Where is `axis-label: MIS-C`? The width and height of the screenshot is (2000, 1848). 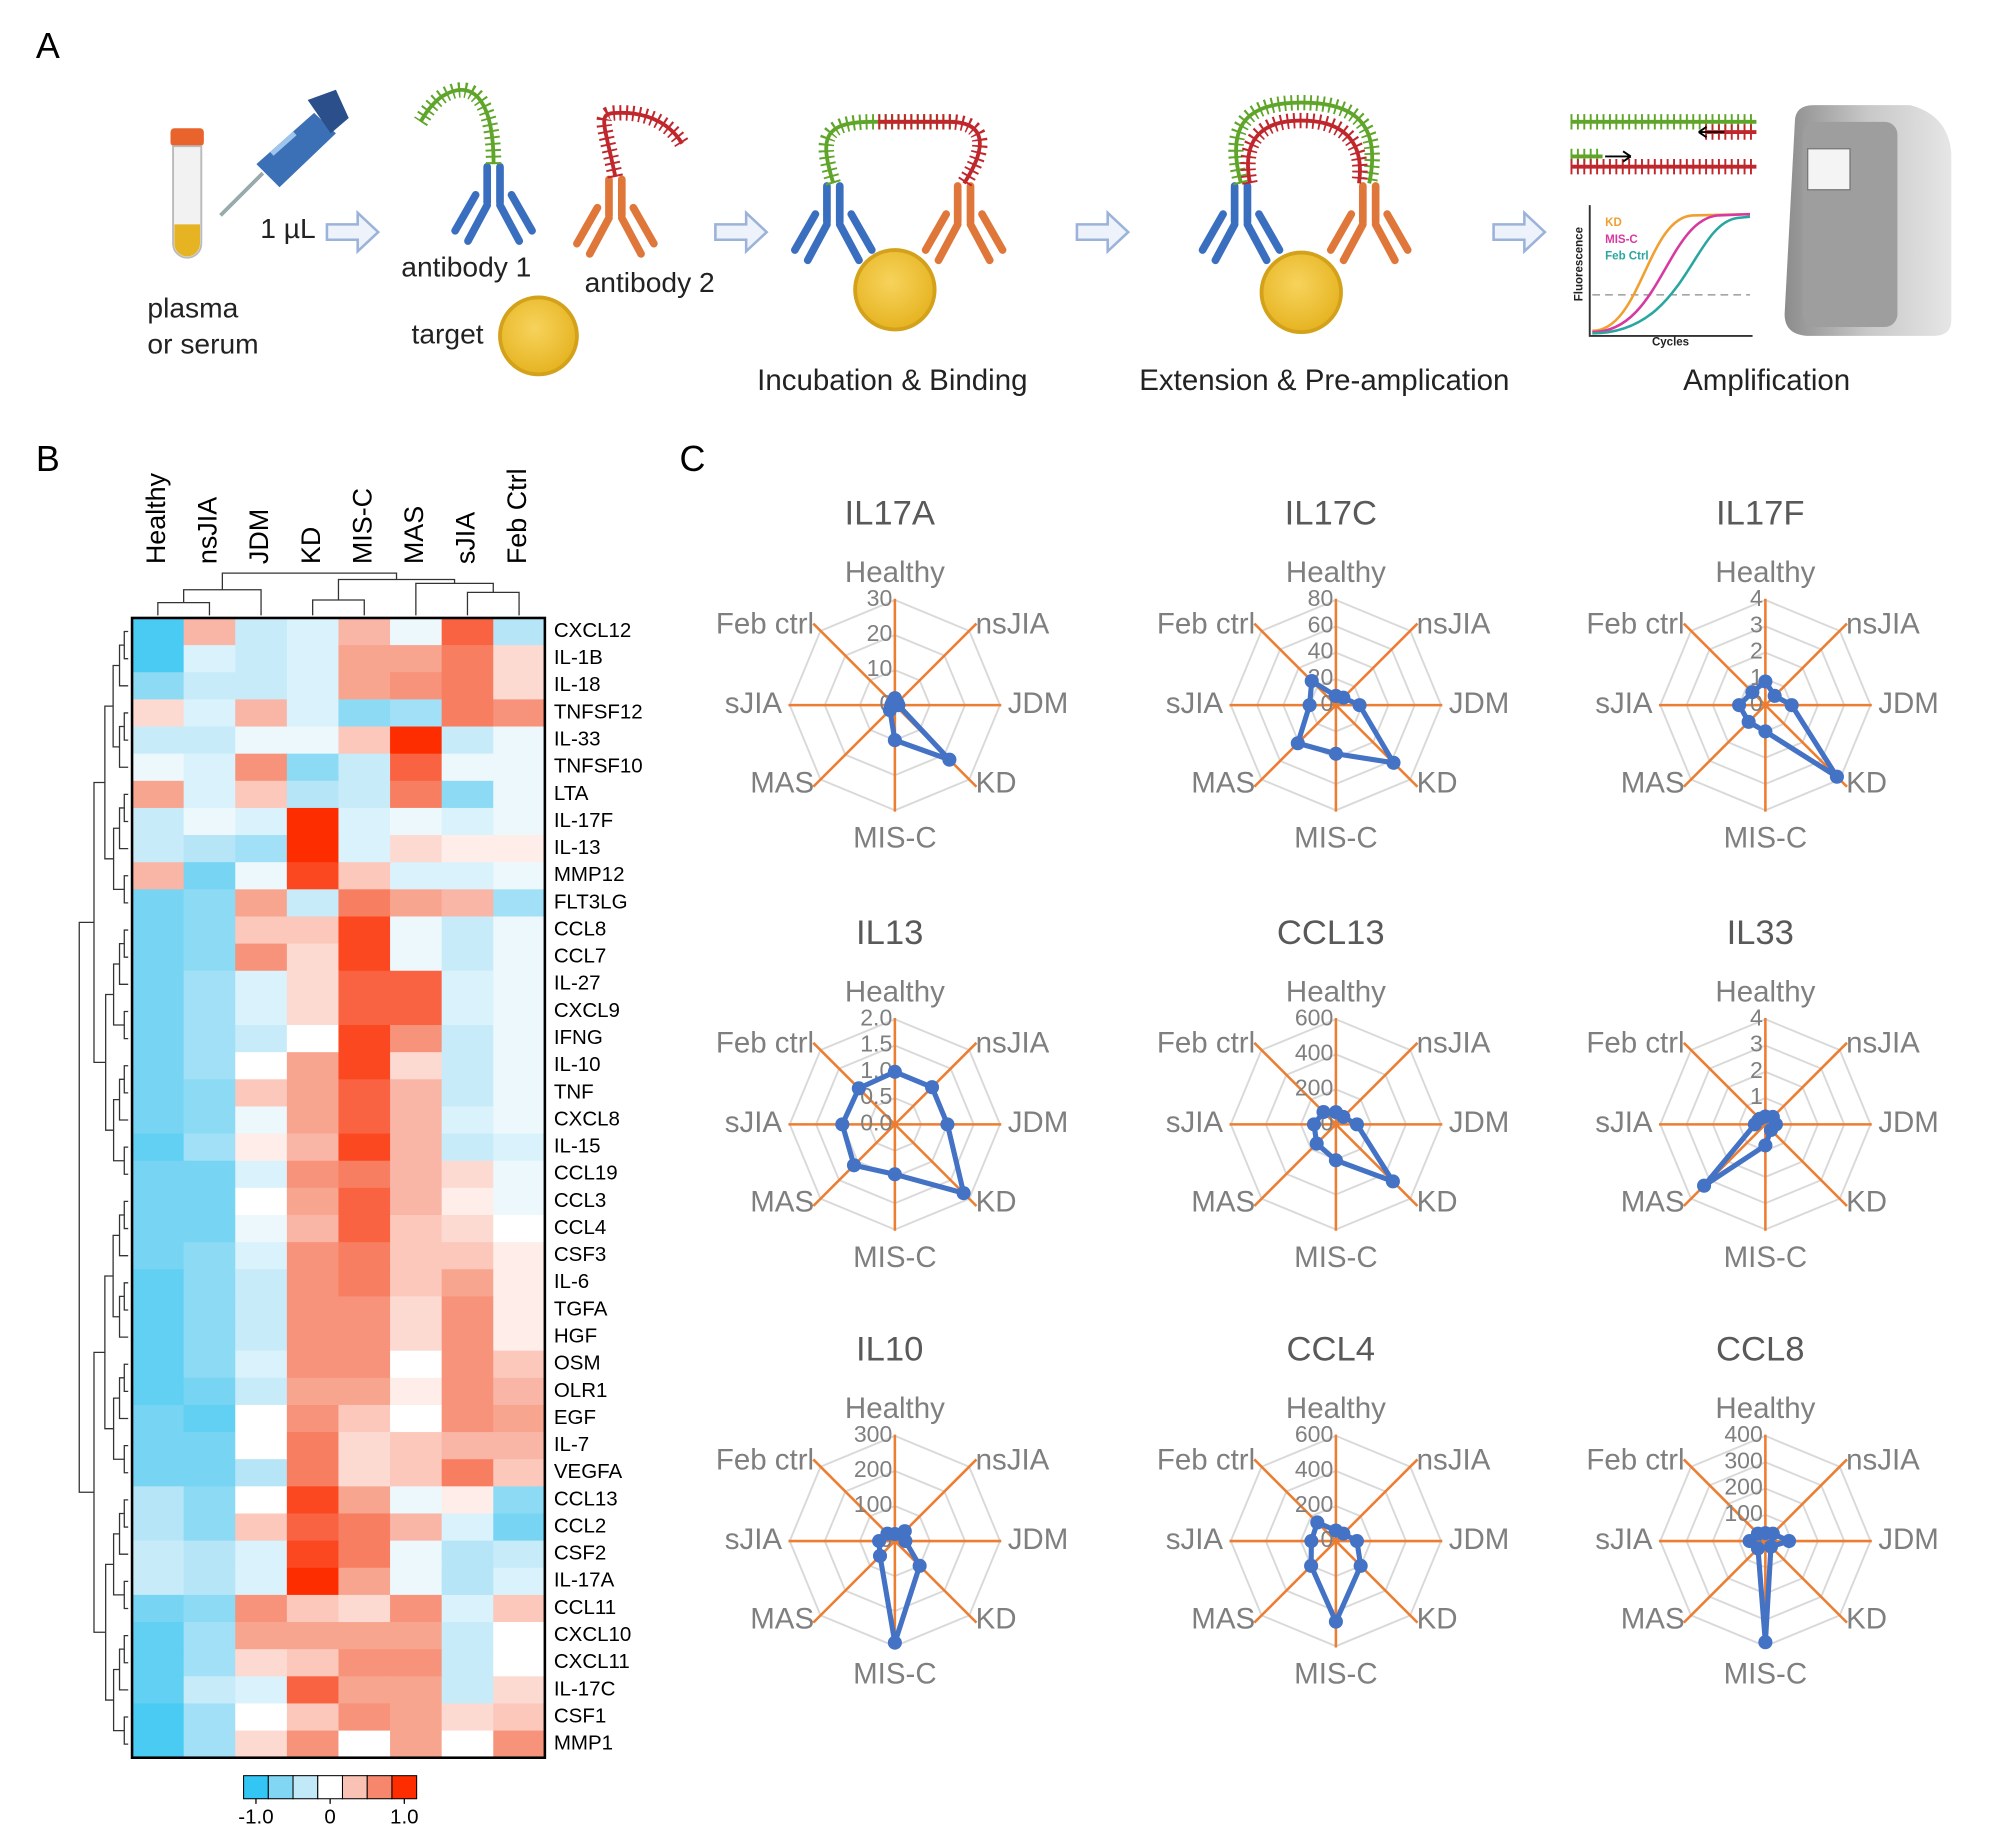 axis-label: MIS-C is located at coordinates (1335, 1673).